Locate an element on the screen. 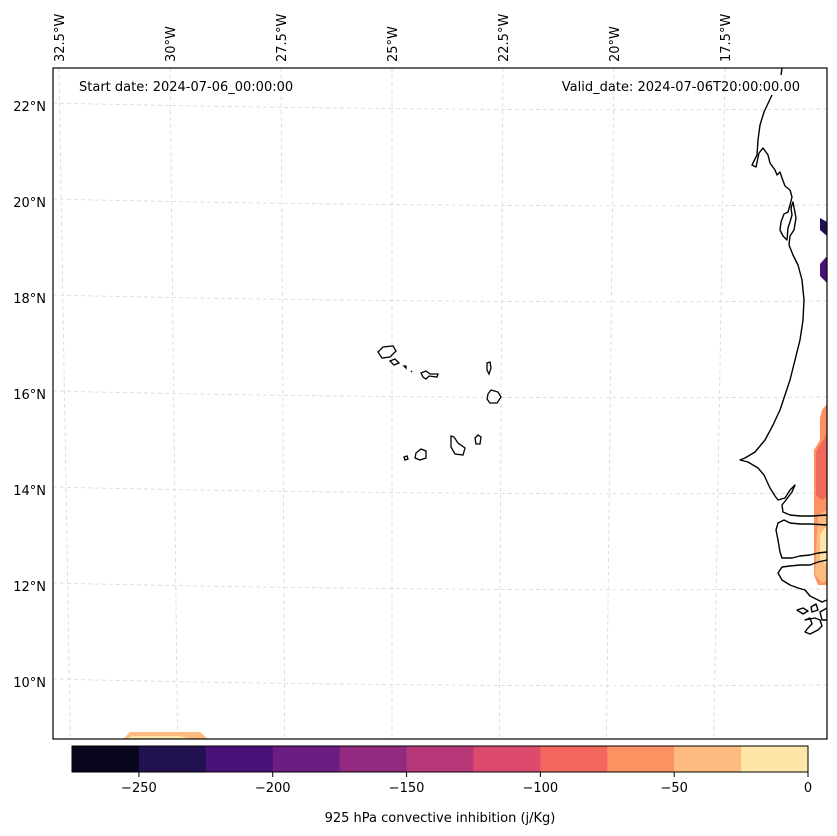 This screenshot has height=836, width=837. west-africa-coastline is located at coordinates (783, 335).